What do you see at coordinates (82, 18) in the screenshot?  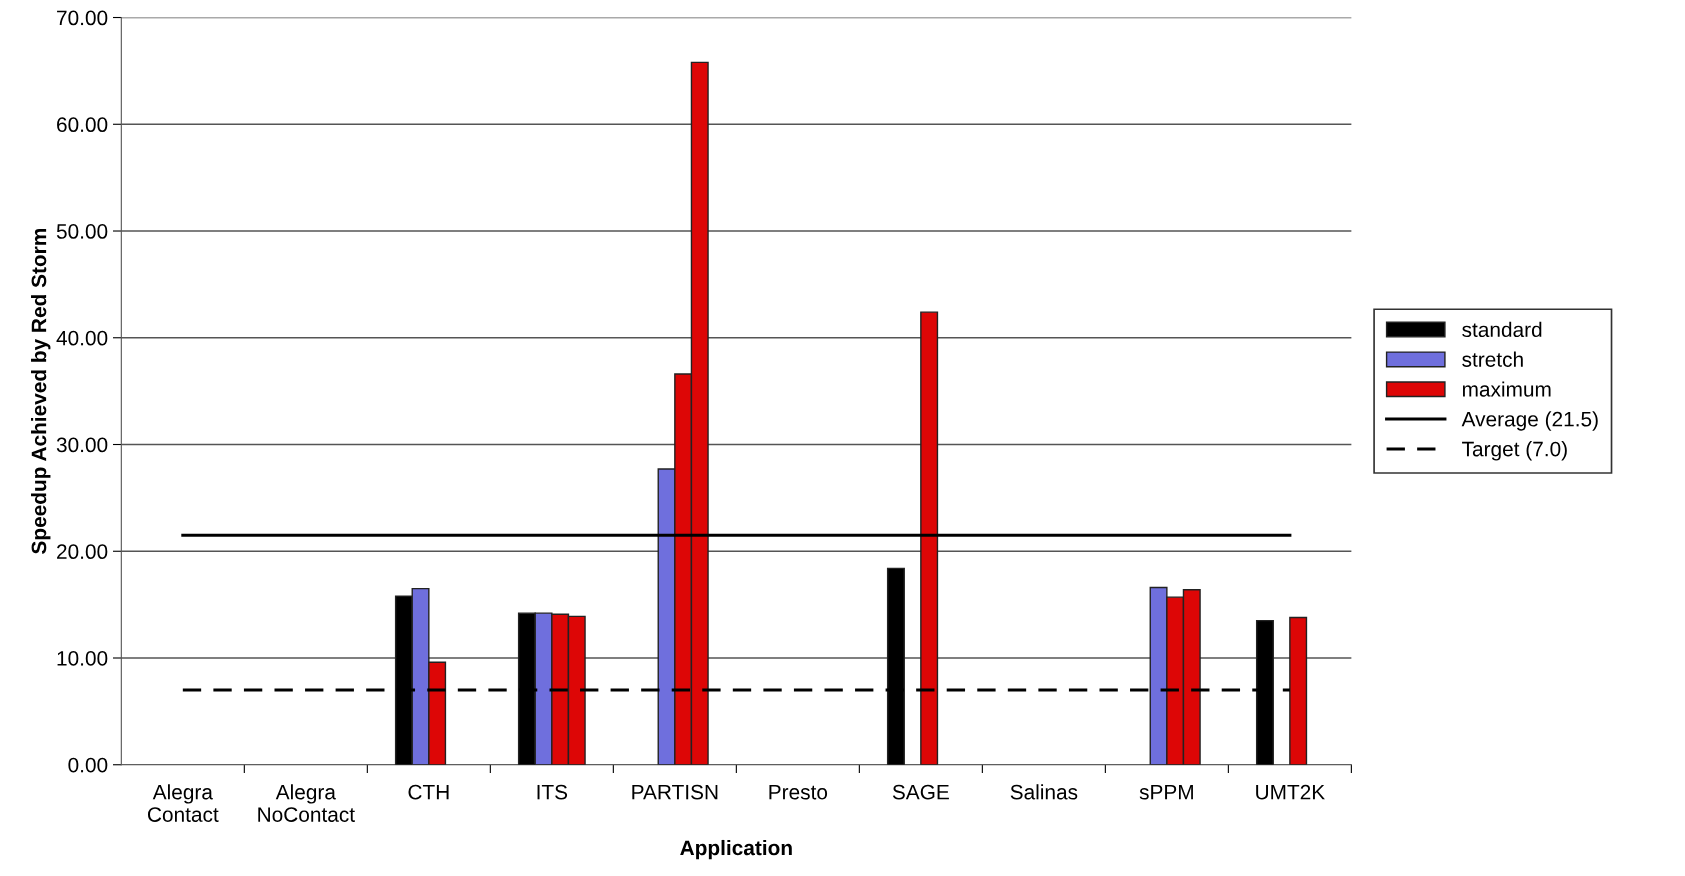 I see `y-tick-label: 70.00` at bounding box center [82, 18].